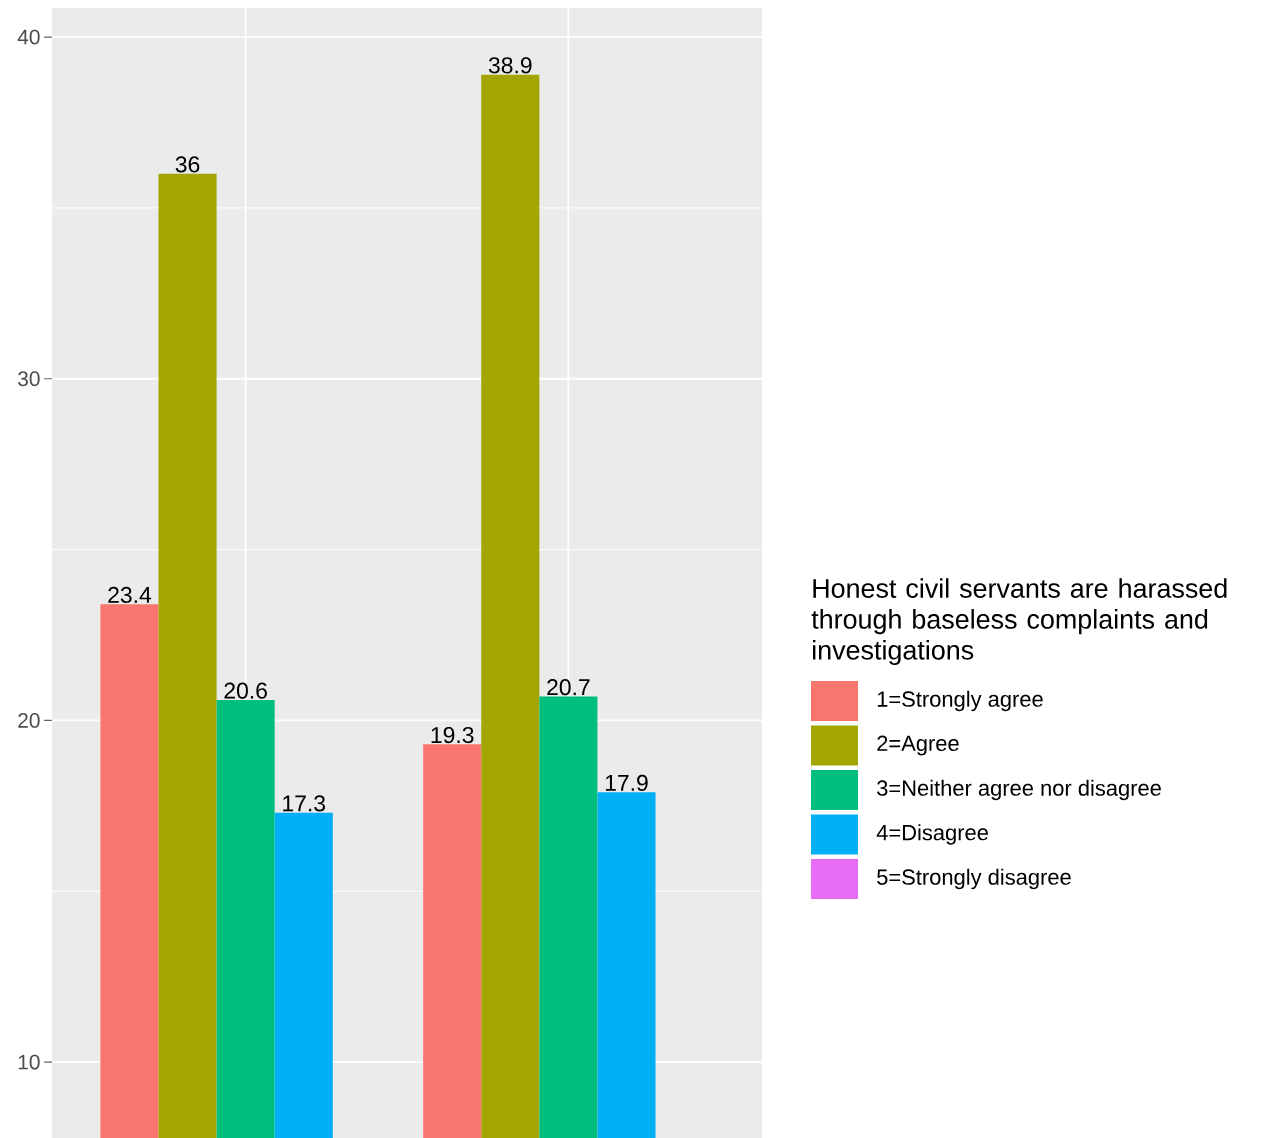 The width and height of the screenshot is (1265, 1138). I want to click on legend-label: 4=Disagree, so click(932, 834).